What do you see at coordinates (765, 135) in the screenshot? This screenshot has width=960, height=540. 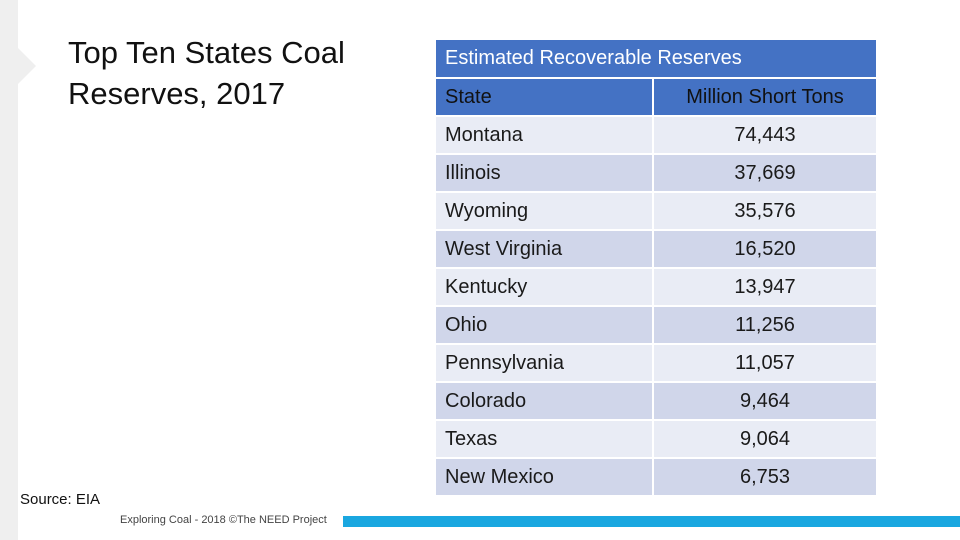 I see `tons-cell: 74,443` at bounding box center [765, 135].